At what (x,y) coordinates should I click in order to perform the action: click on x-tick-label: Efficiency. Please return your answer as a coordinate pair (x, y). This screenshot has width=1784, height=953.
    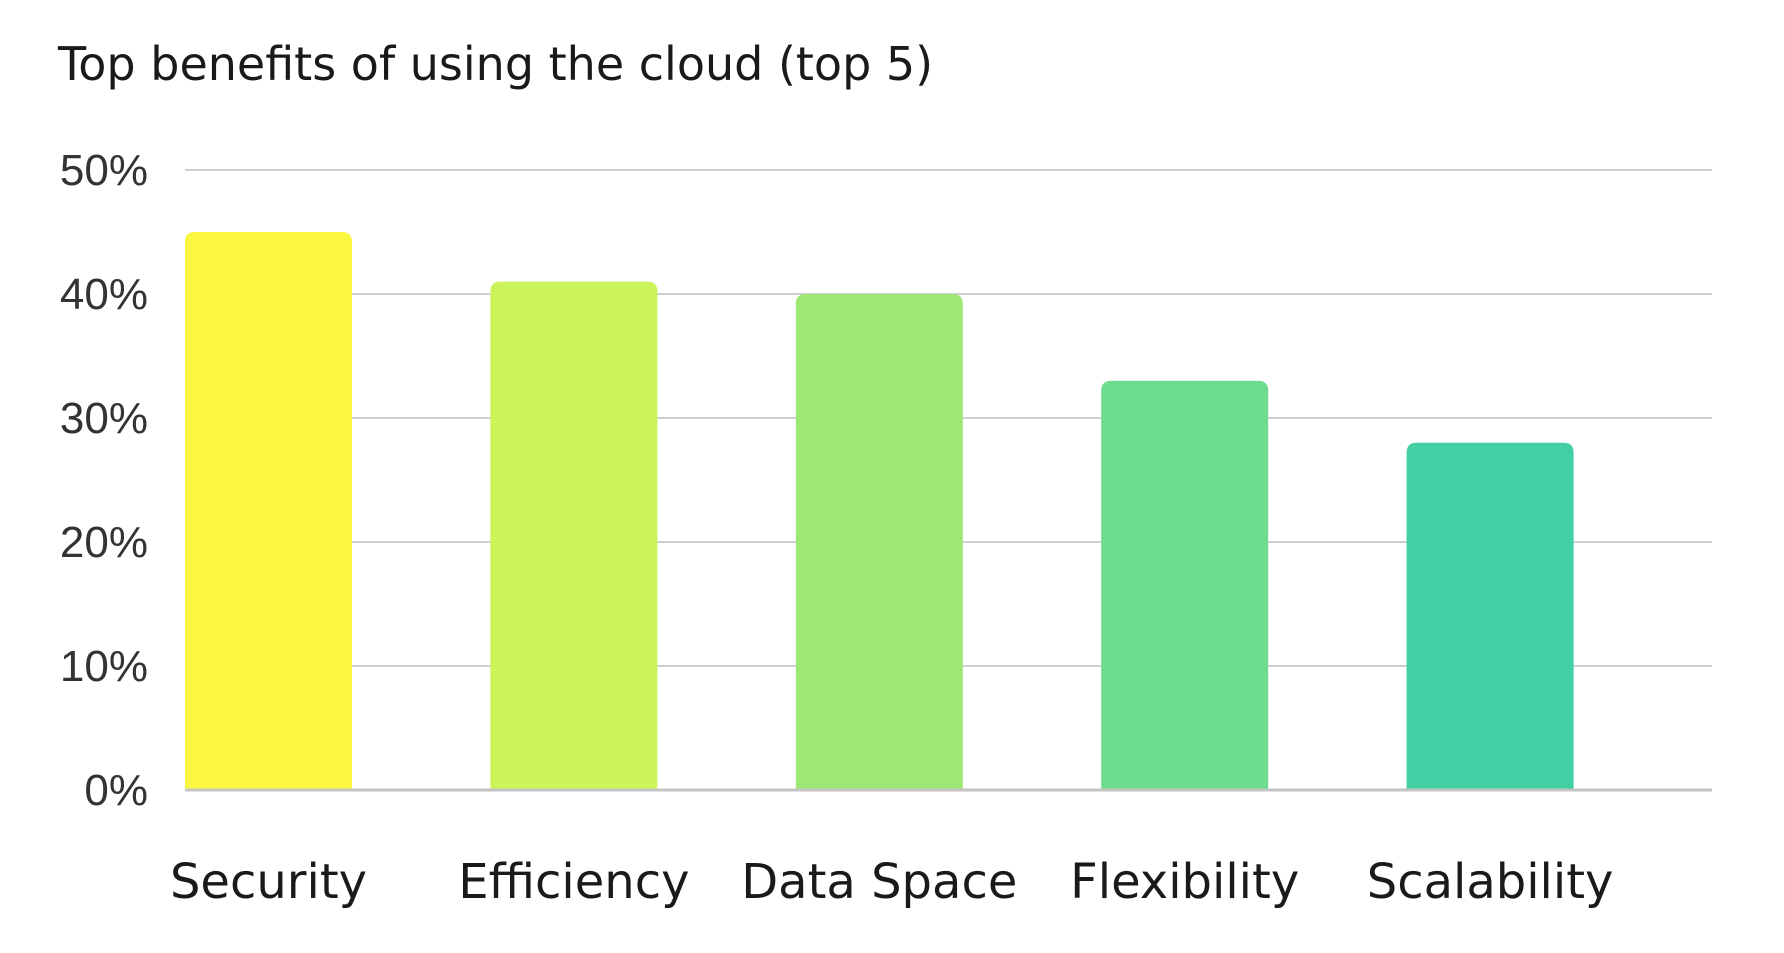
    Looking at the image, I should click on (573, 882).